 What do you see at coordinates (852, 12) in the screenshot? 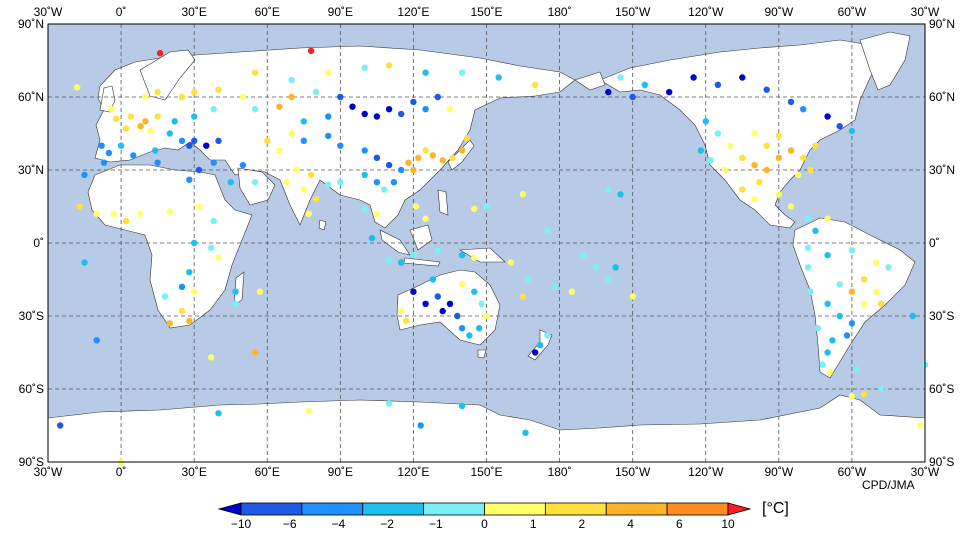
I see `lon-tick-top: 60˚W` at bounding box center [852, 12].